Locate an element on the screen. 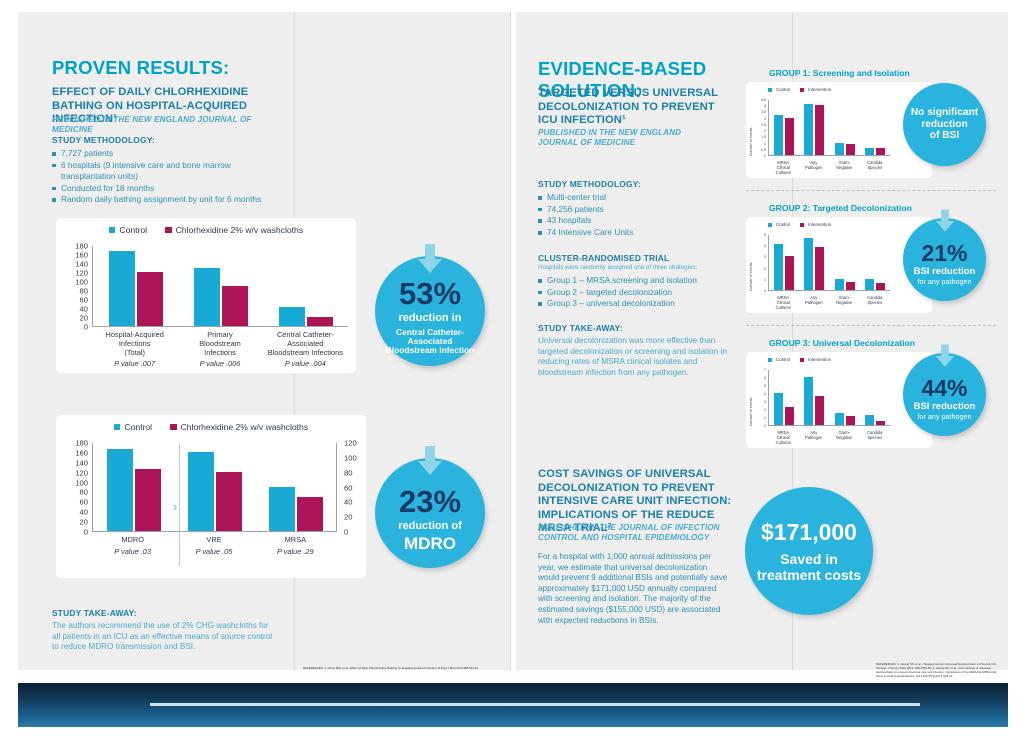  page-title-proven-results: PROVEN RESULTS: is located at coordinates (141, 67).